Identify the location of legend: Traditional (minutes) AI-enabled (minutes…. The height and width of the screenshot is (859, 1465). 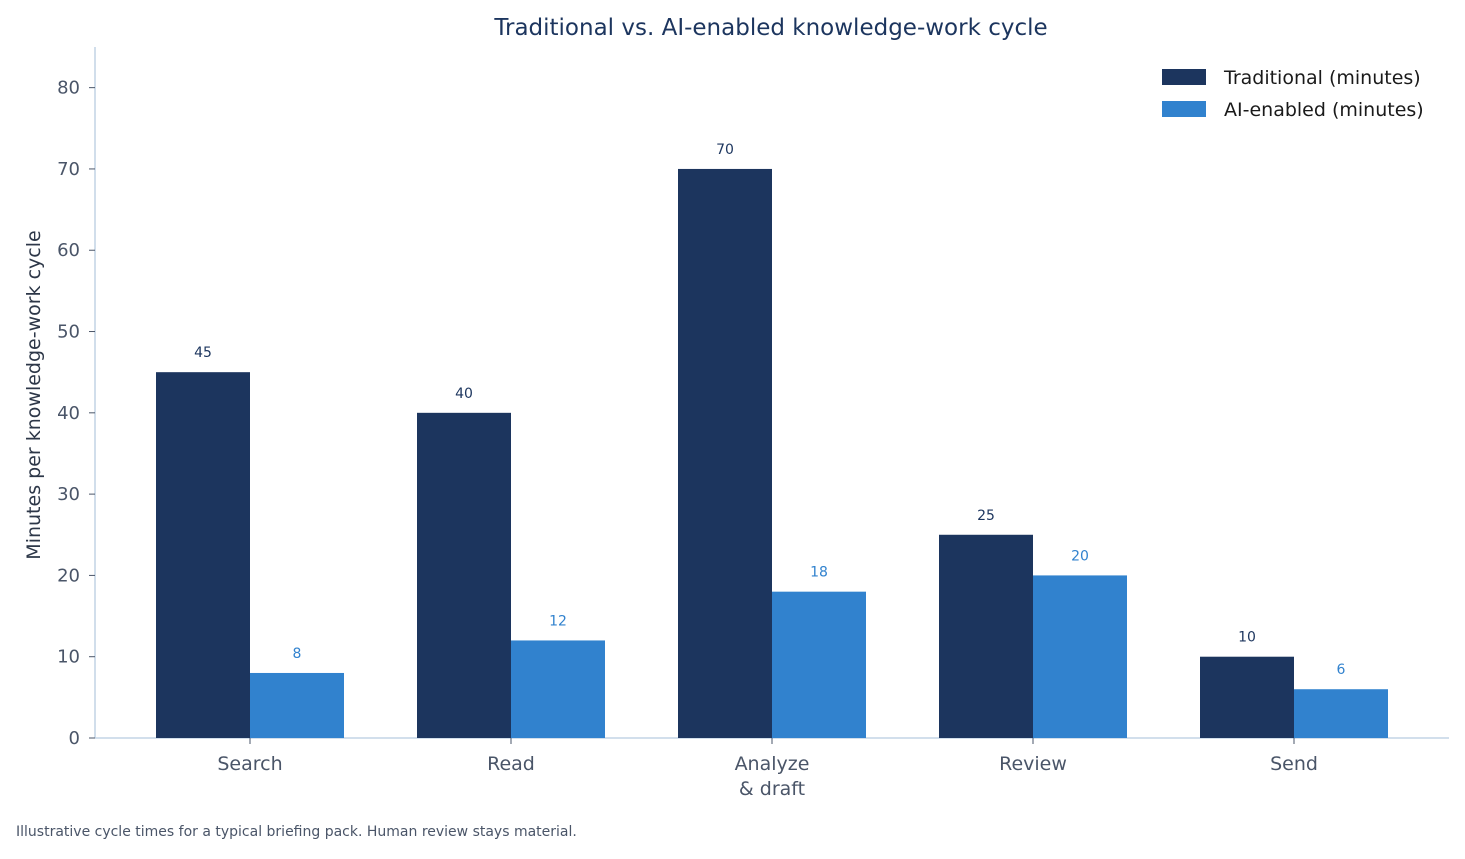
(1293, 94).